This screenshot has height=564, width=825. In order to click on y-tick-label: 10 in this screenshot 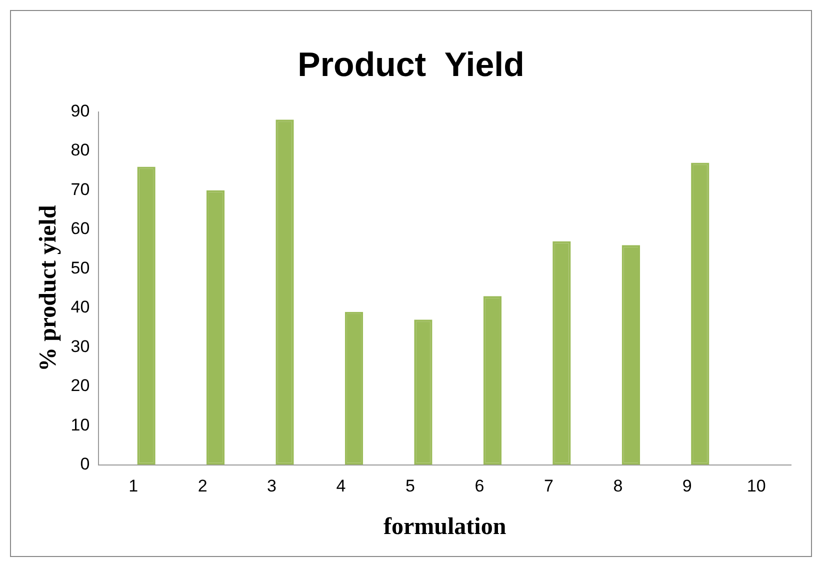, I will do `click(80, 424)`.